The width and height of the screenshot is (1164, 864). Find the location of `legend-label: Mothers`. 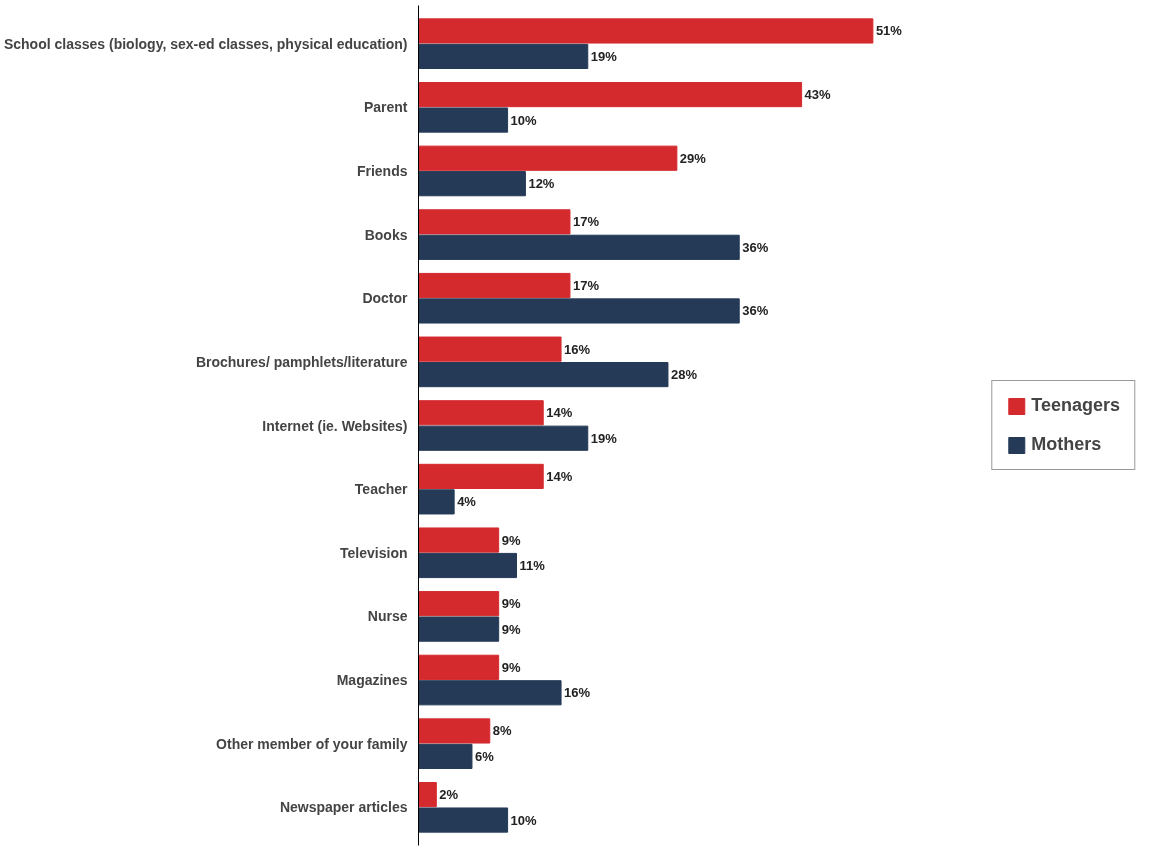

legend-label: Mothers is located at coordinates (1066, 444).